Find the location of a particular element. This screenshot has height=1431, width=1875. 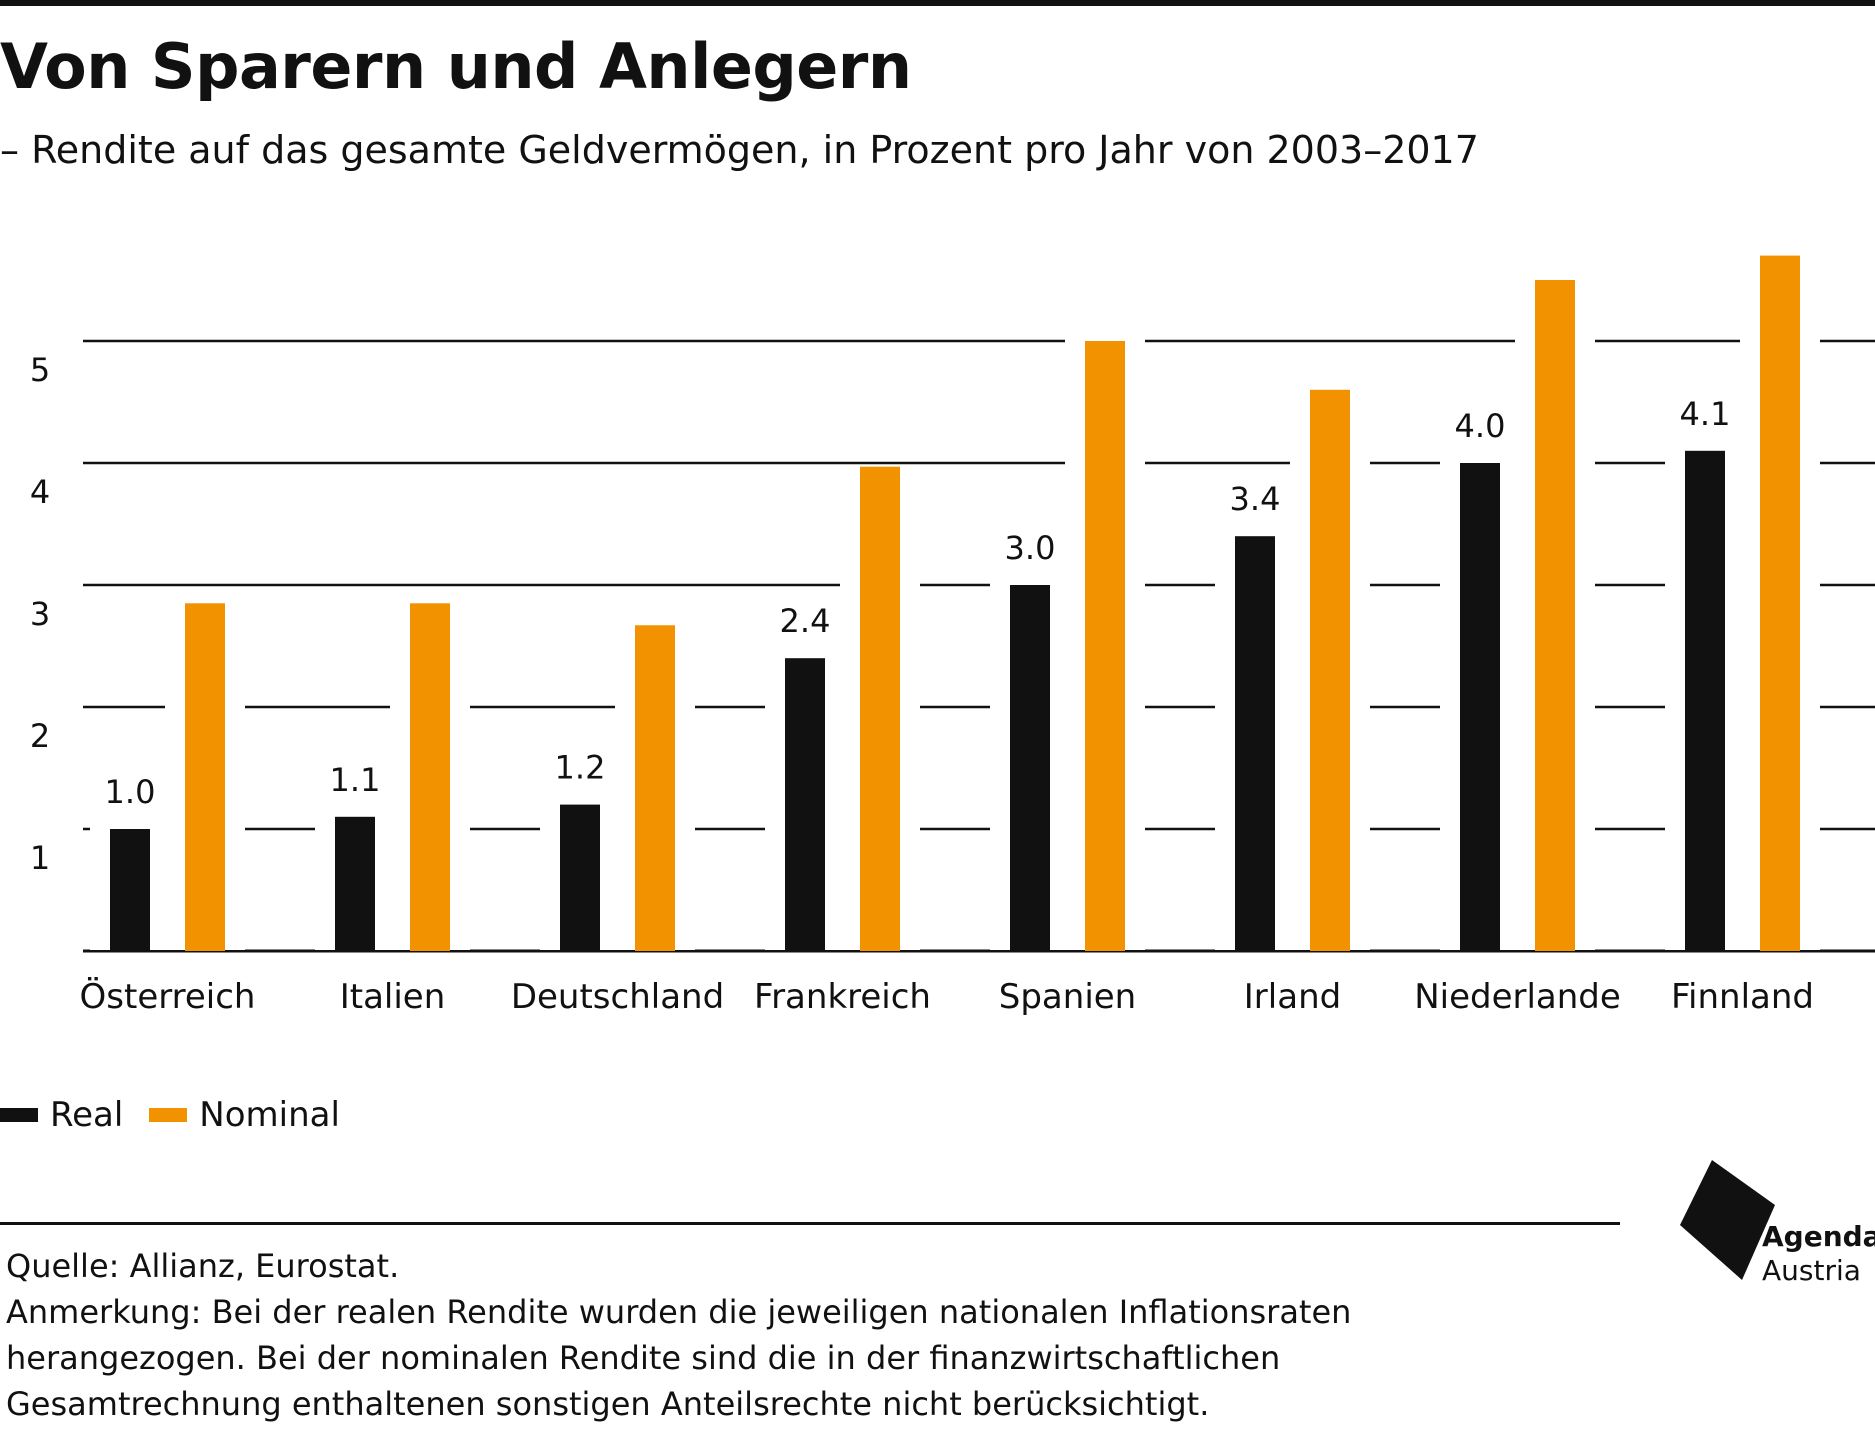

category-label: Finnland is located at coordinates (1742, 997).